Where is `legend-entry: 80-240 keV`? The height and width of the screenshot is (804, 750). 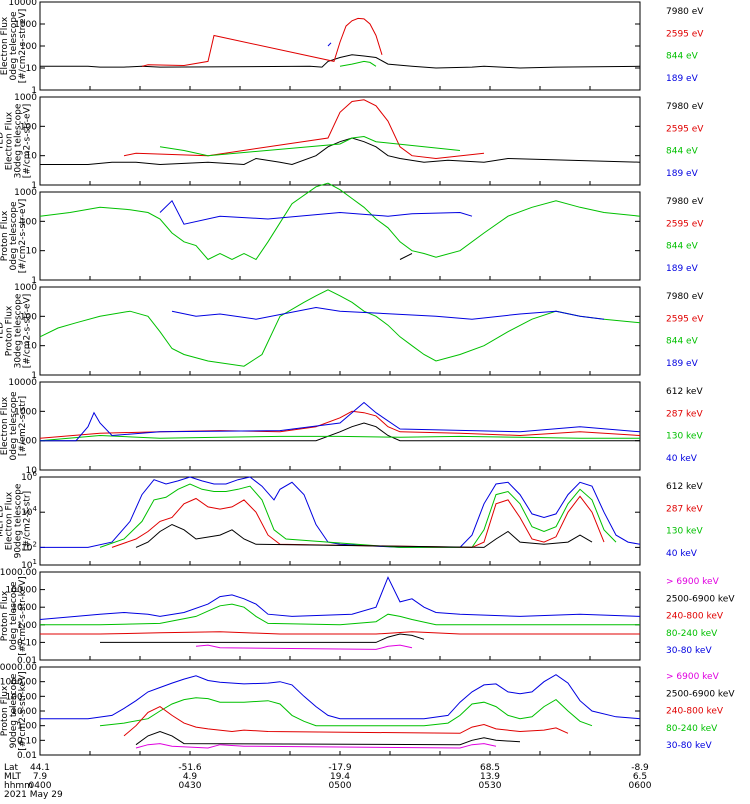 legend-entry: 80-240 keV is located at coordinates (692, 729).